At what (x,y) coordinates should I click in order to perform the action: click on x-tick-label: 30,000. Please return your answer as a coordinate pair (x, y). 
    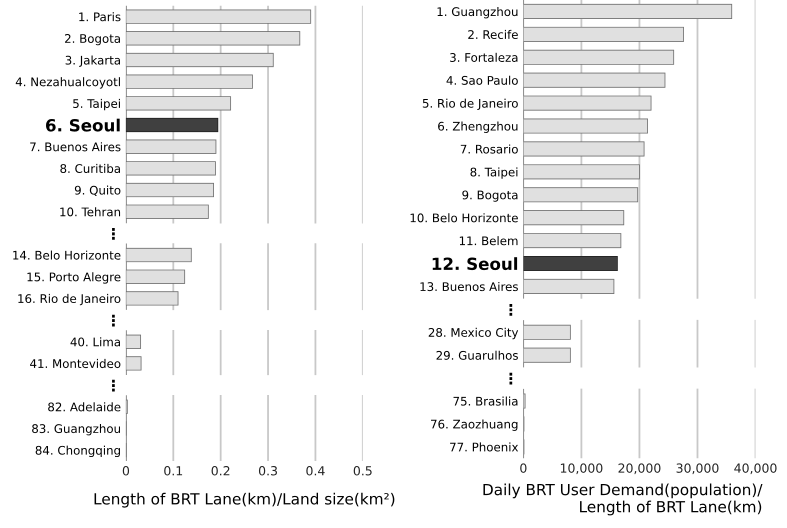
    Looking at the image, I should click on (697, 468).